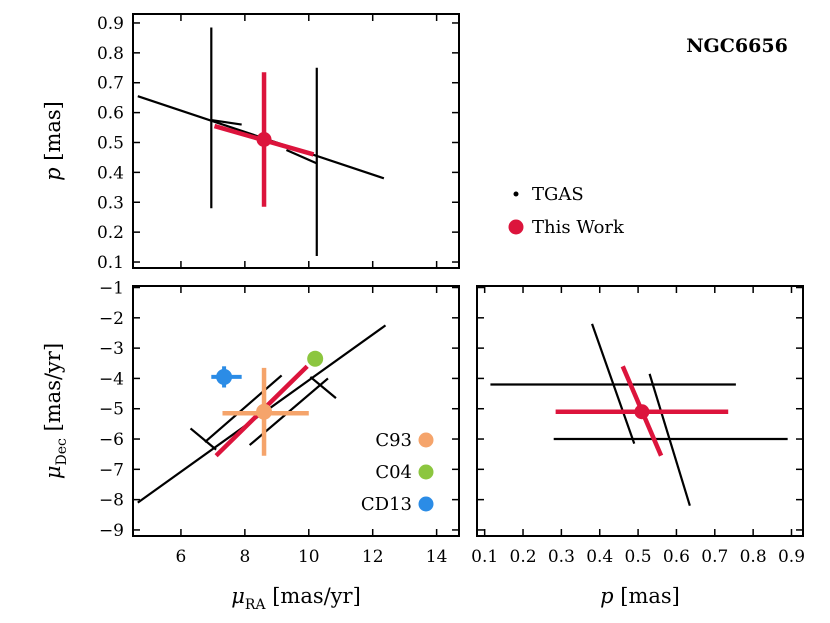 This screenshot has width=830, height=623. Describe the element at coordinates (110, 233) in the screenshot. I see `top-left-ytick-label: 0.2` at that location.